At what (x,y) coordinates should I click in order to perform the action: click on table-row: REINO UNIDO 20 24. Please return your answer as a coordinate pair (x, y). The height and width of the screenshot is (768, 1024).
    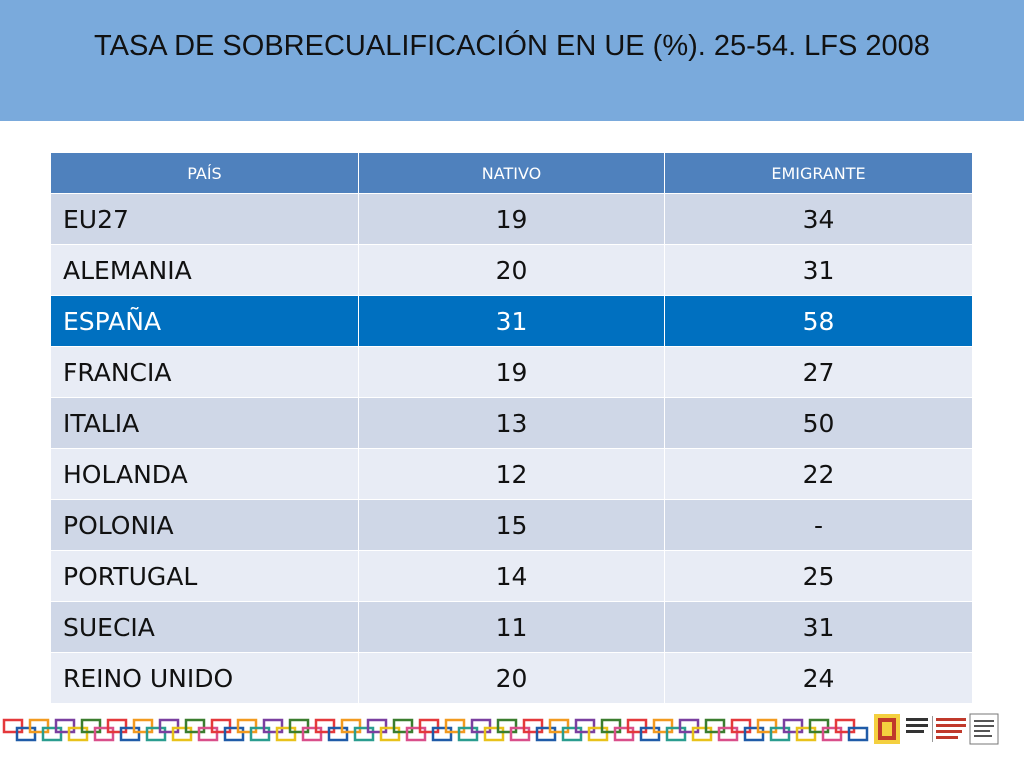
    Looking at the image, I should click on (511, 678).